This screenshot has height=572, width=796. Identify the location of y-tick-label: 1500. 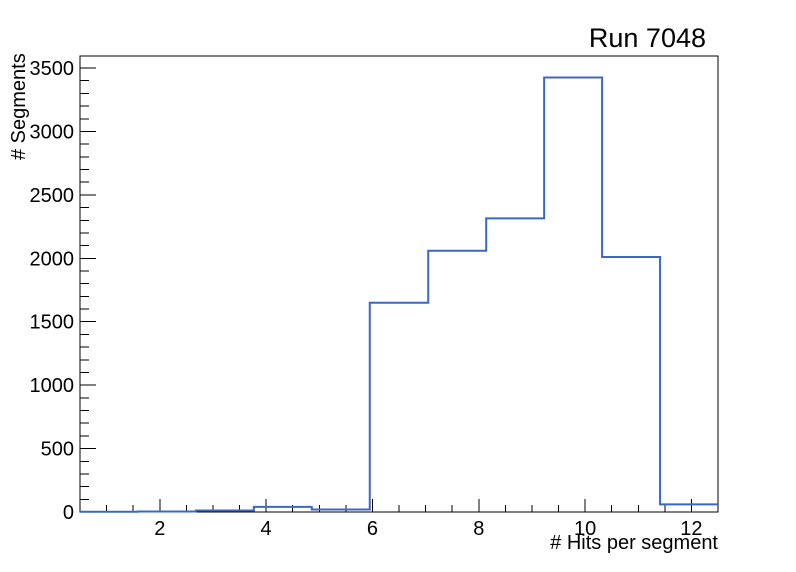
(52, 323).